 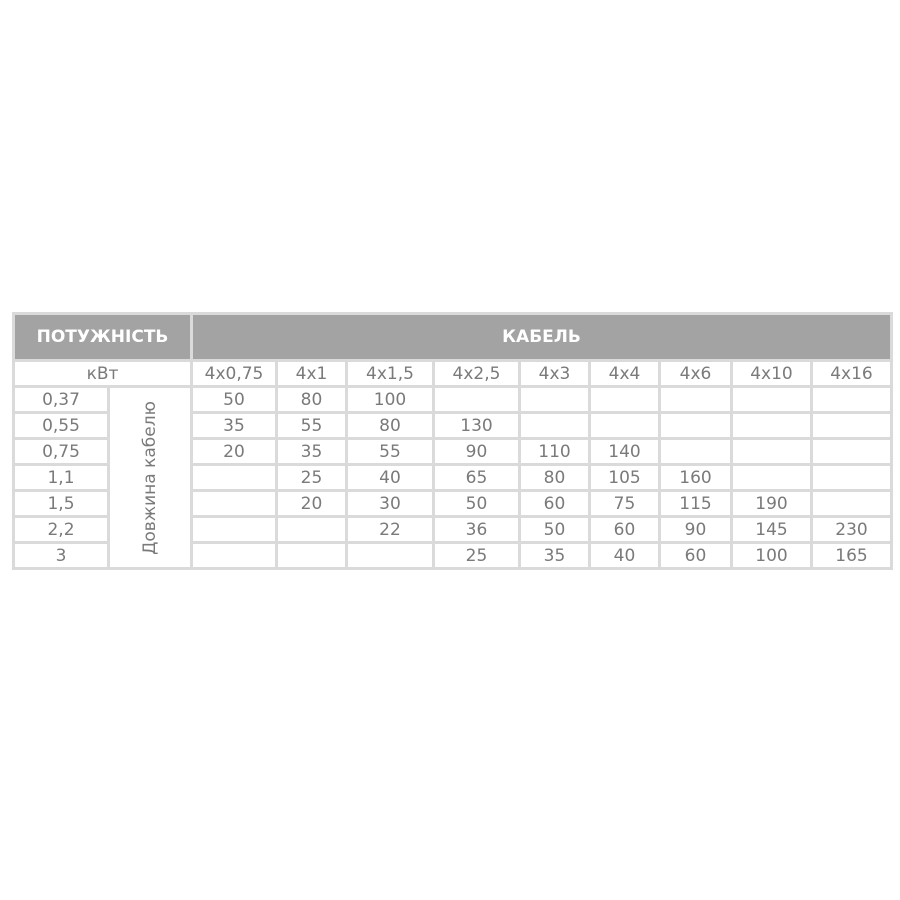 I want to click on length-cell: 165, so click(x=851, y=555).